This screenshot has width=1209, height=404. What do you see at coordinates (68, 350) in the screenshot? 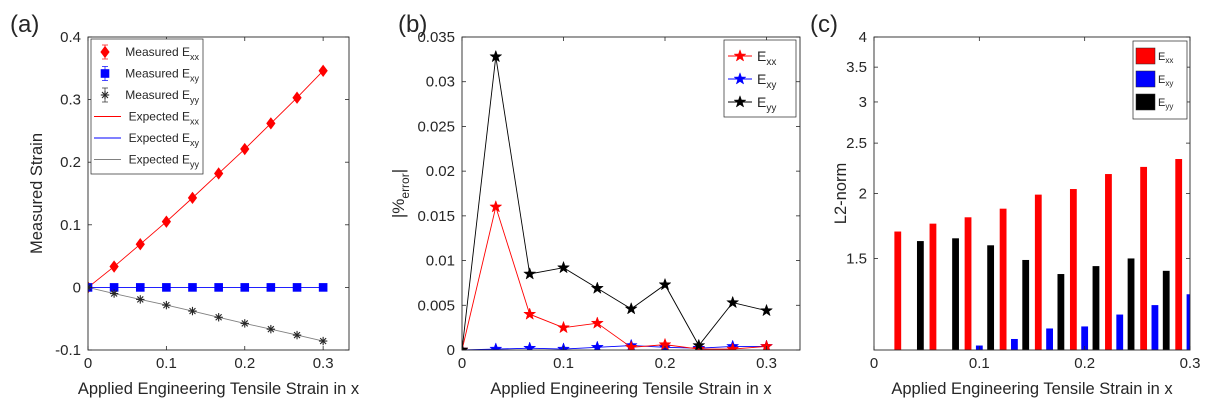
I see `y-tick-label: -0.1` at bounding box center [68, 350].